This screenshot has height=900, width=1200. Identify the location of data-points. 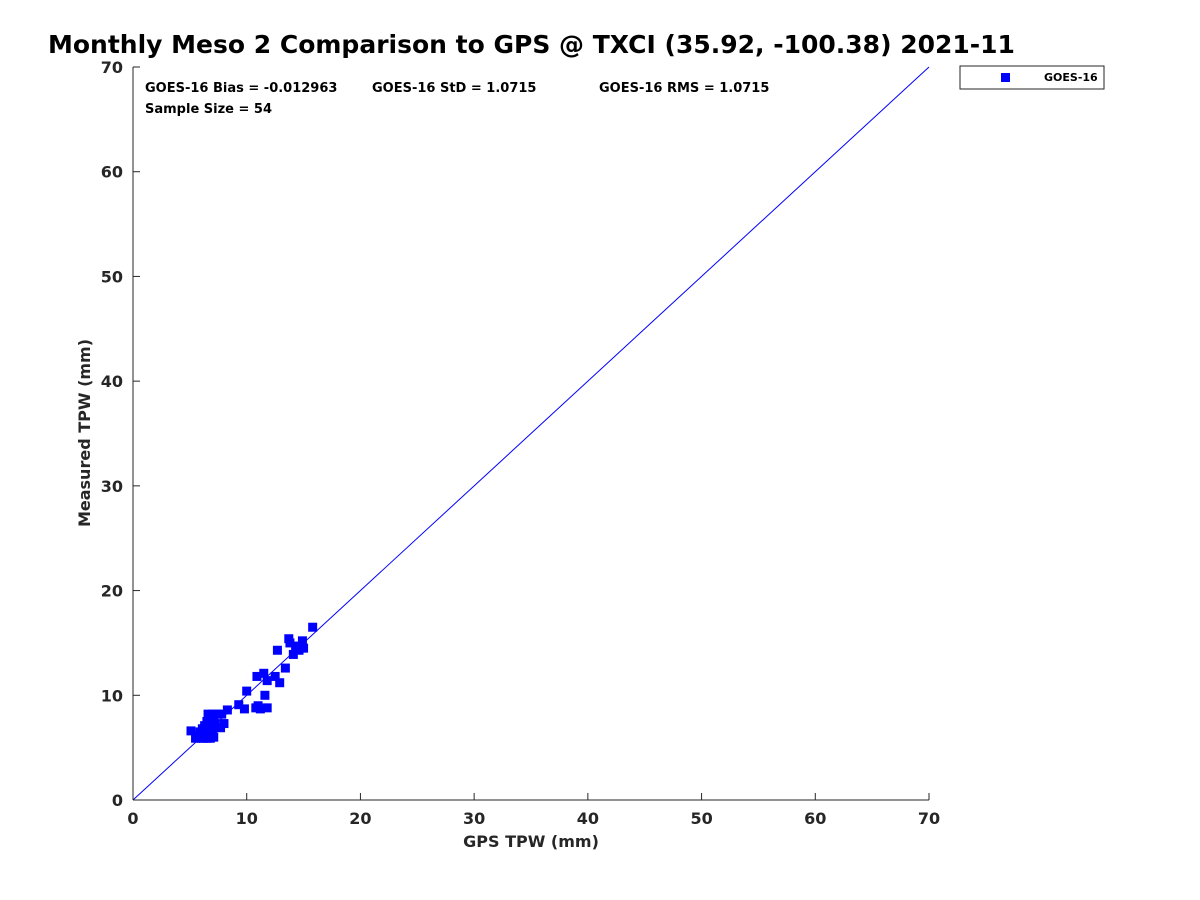
(252, 682).